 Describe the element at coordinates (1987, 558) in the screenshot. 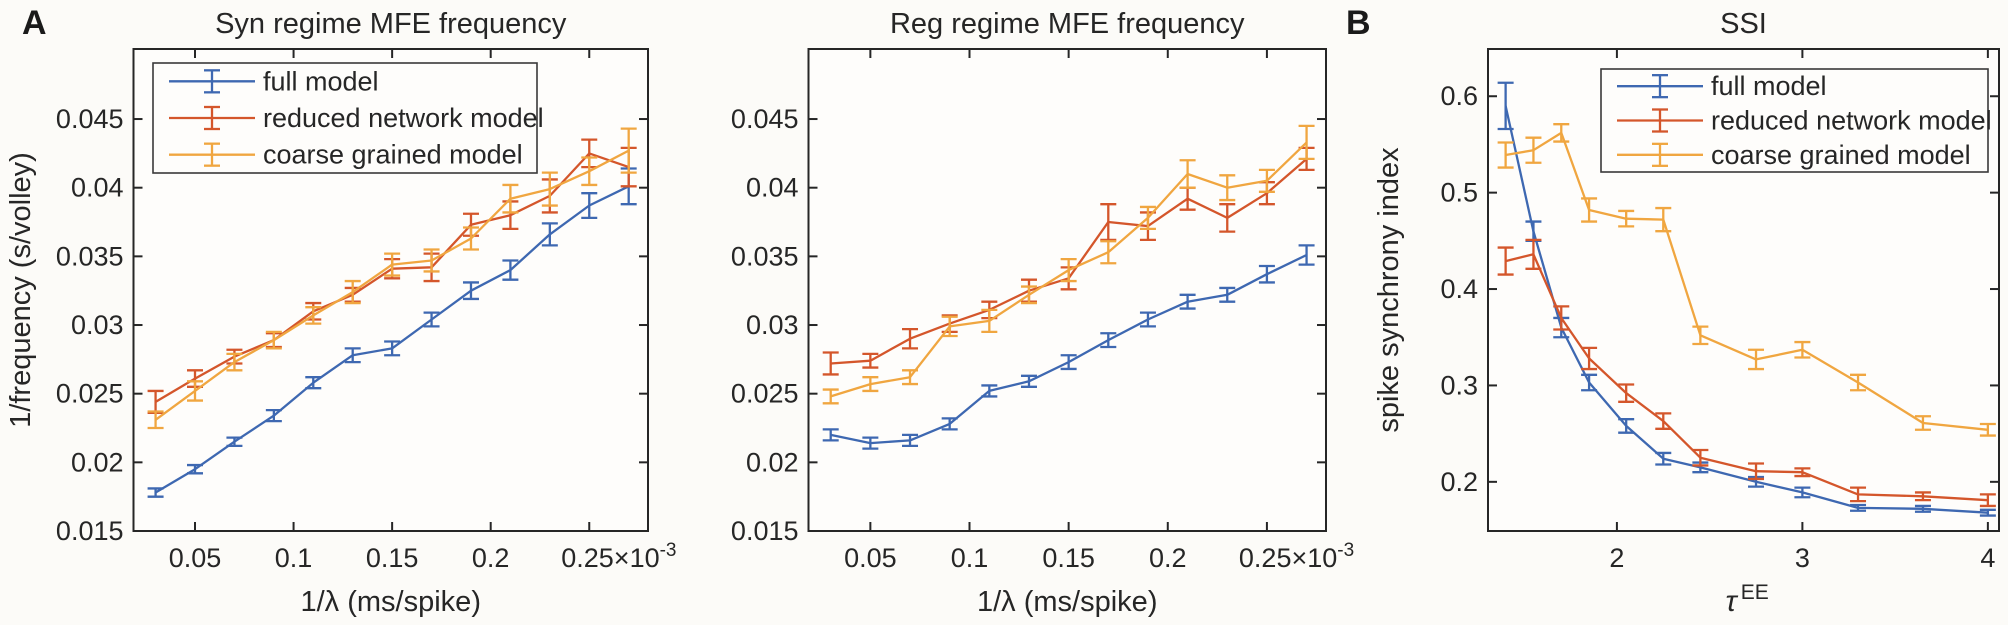

I see `x-tick-label: 4` at that location.